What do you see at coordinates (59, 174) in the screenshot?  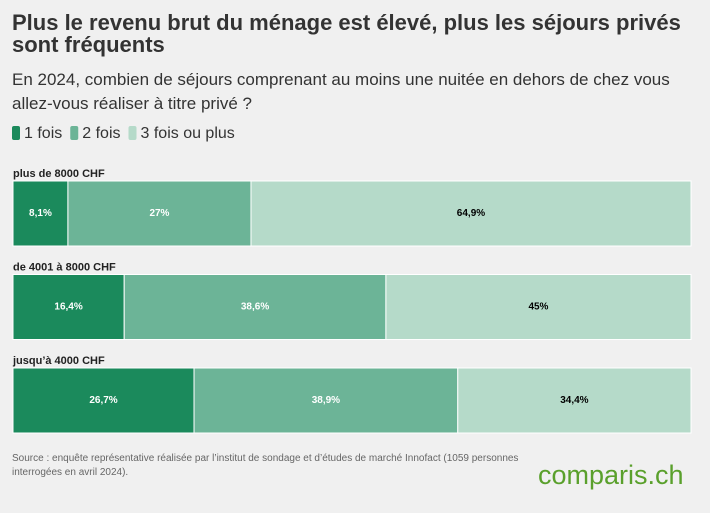 I see `category-label: plus de 8000 CHF` at bounding box center [59, 174].